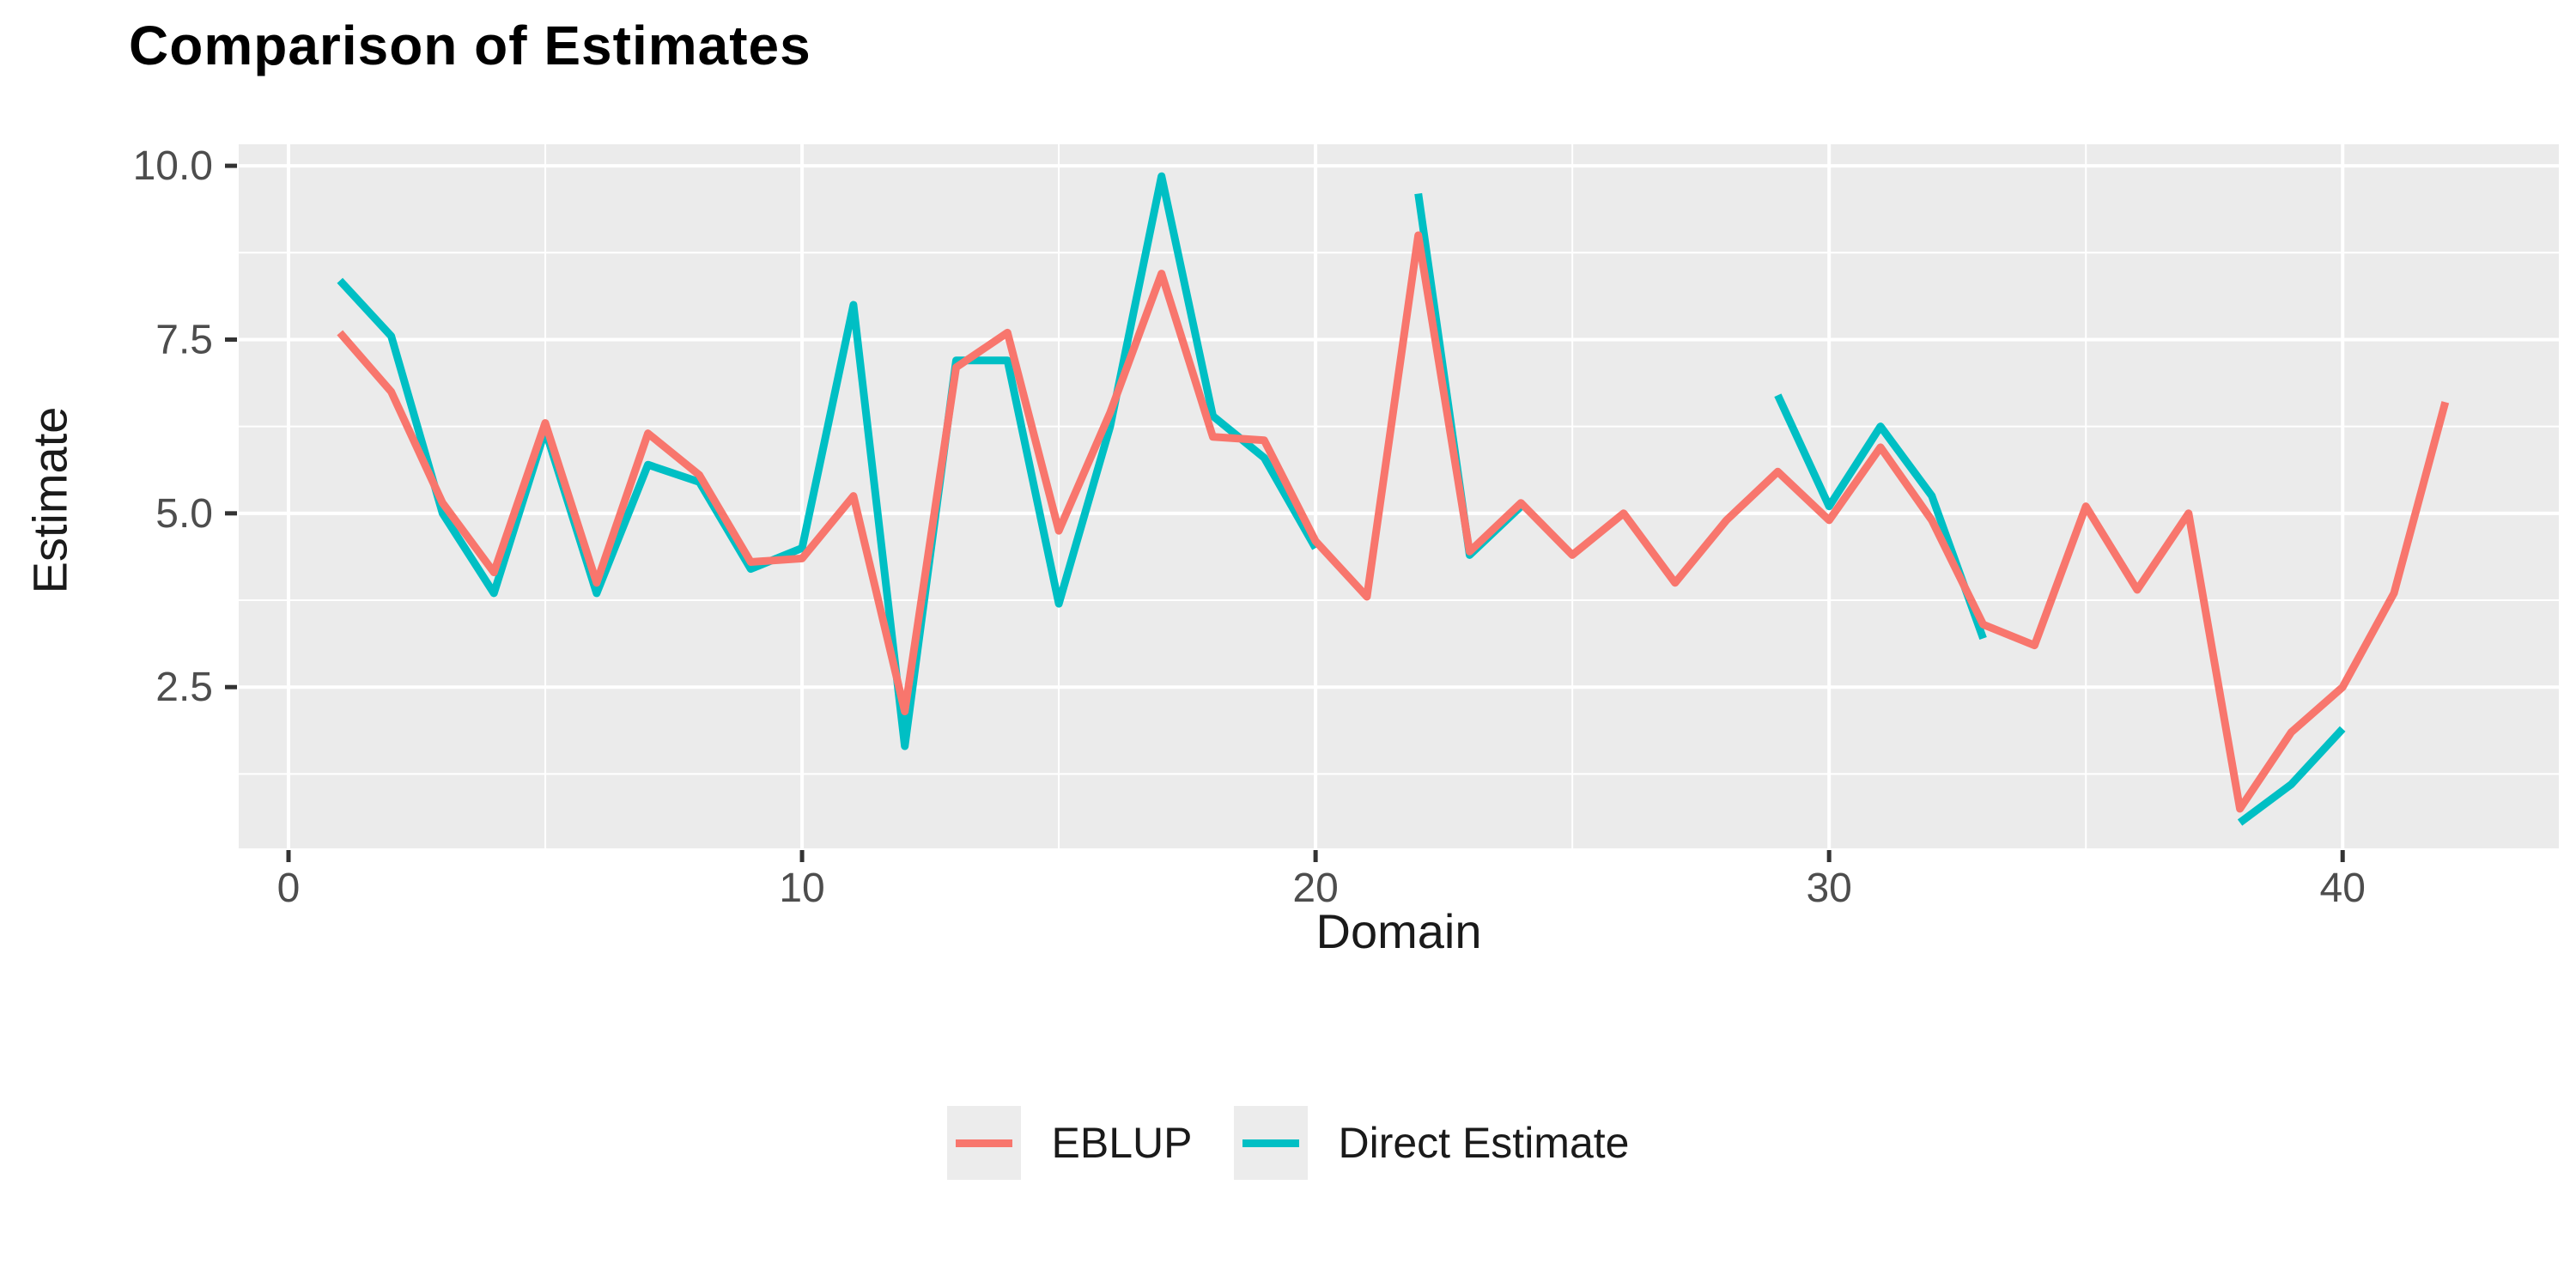 The width and height of the screenshot is (2576, 1288). What do you see at coordinates (1484, 1143) in the screenshot?
I see `legend-label: Direct Estimate` at bounding box center [1484, 1143].